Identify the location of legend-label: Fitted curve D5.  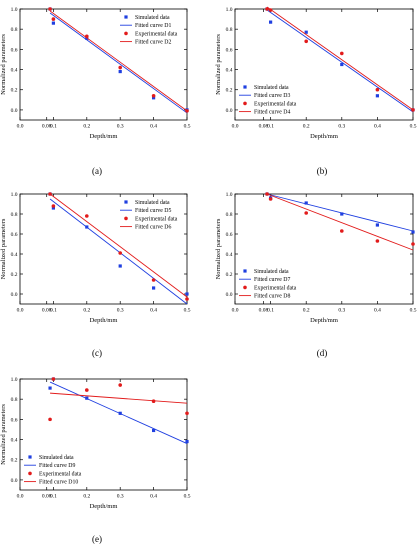
(153, 211).